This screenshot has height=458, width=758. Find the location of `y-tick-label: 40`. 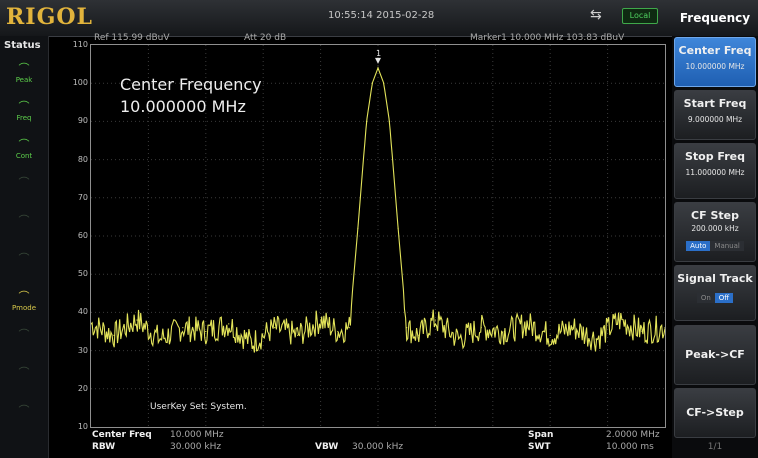

y-tick-label: 40 is located at coordinates (82, 312).